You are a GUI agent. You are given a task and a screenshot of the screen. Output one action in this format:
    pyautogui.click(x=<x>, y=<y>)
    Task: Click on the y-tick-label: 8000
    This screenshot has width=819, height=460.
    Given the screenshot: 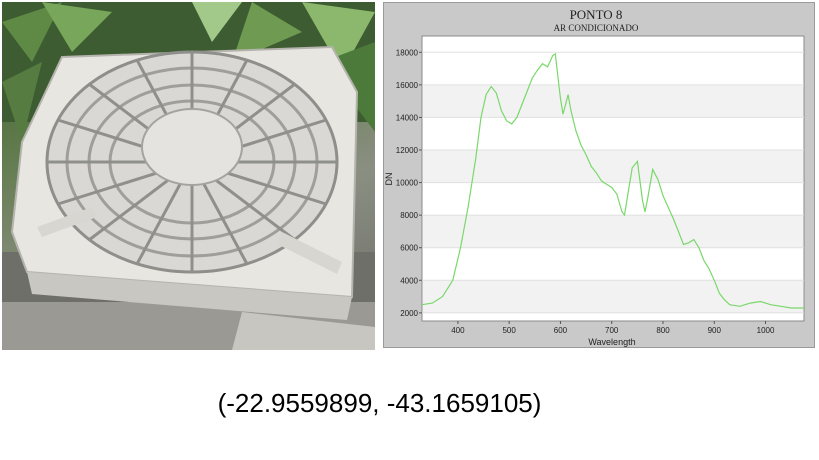 What is the action you would take?
    pyautogui.click(x=409, y=215)
    